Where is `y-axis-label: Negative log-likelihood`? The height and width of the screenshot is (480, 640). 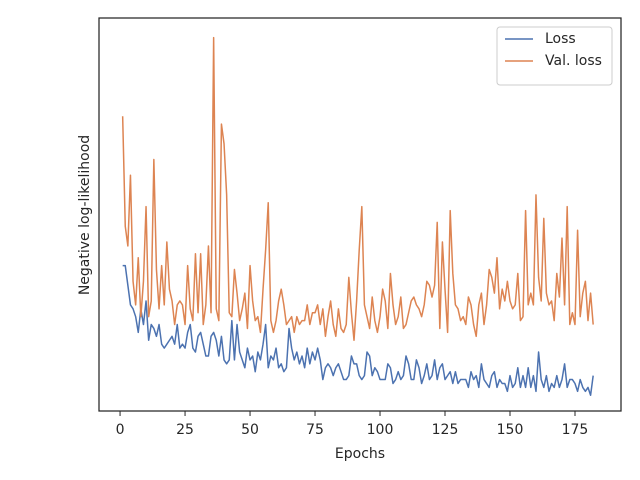
y-axis-label: Negative log-likelihood is located at coordinates (85, 215).